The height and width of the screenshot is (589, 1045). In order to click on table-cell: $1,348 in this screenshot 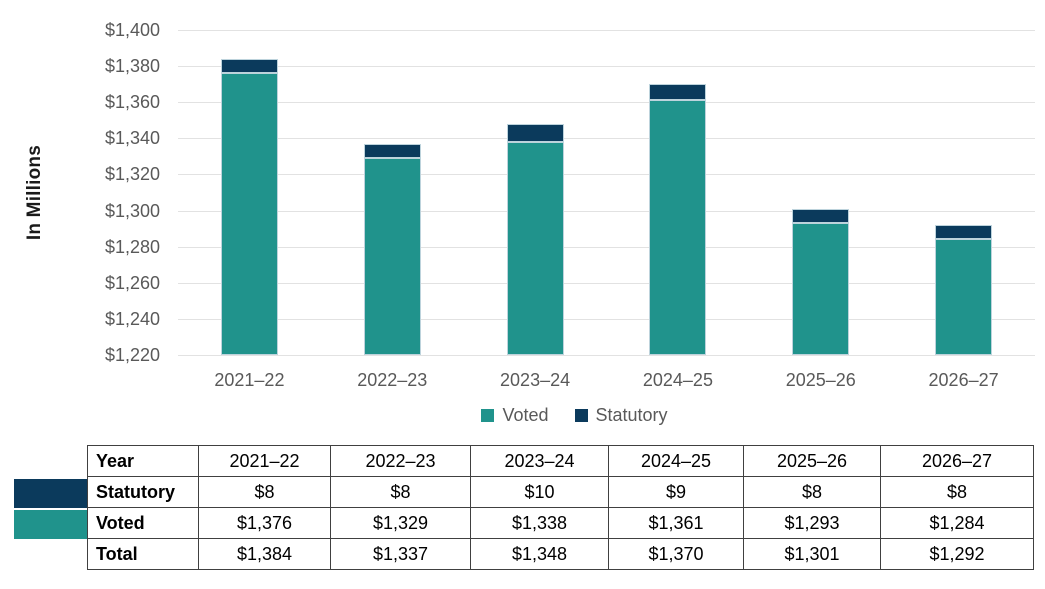, I will do `click(539, 554)`.